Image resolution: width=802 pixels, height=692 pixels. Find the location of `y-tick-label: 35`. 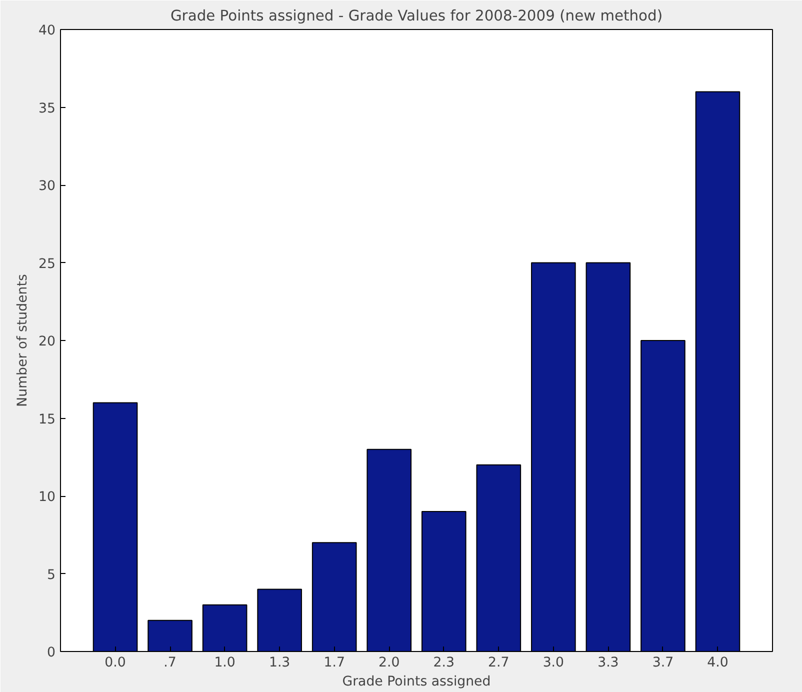

y-tick-label: 35 is located at coordinates (47, 108).